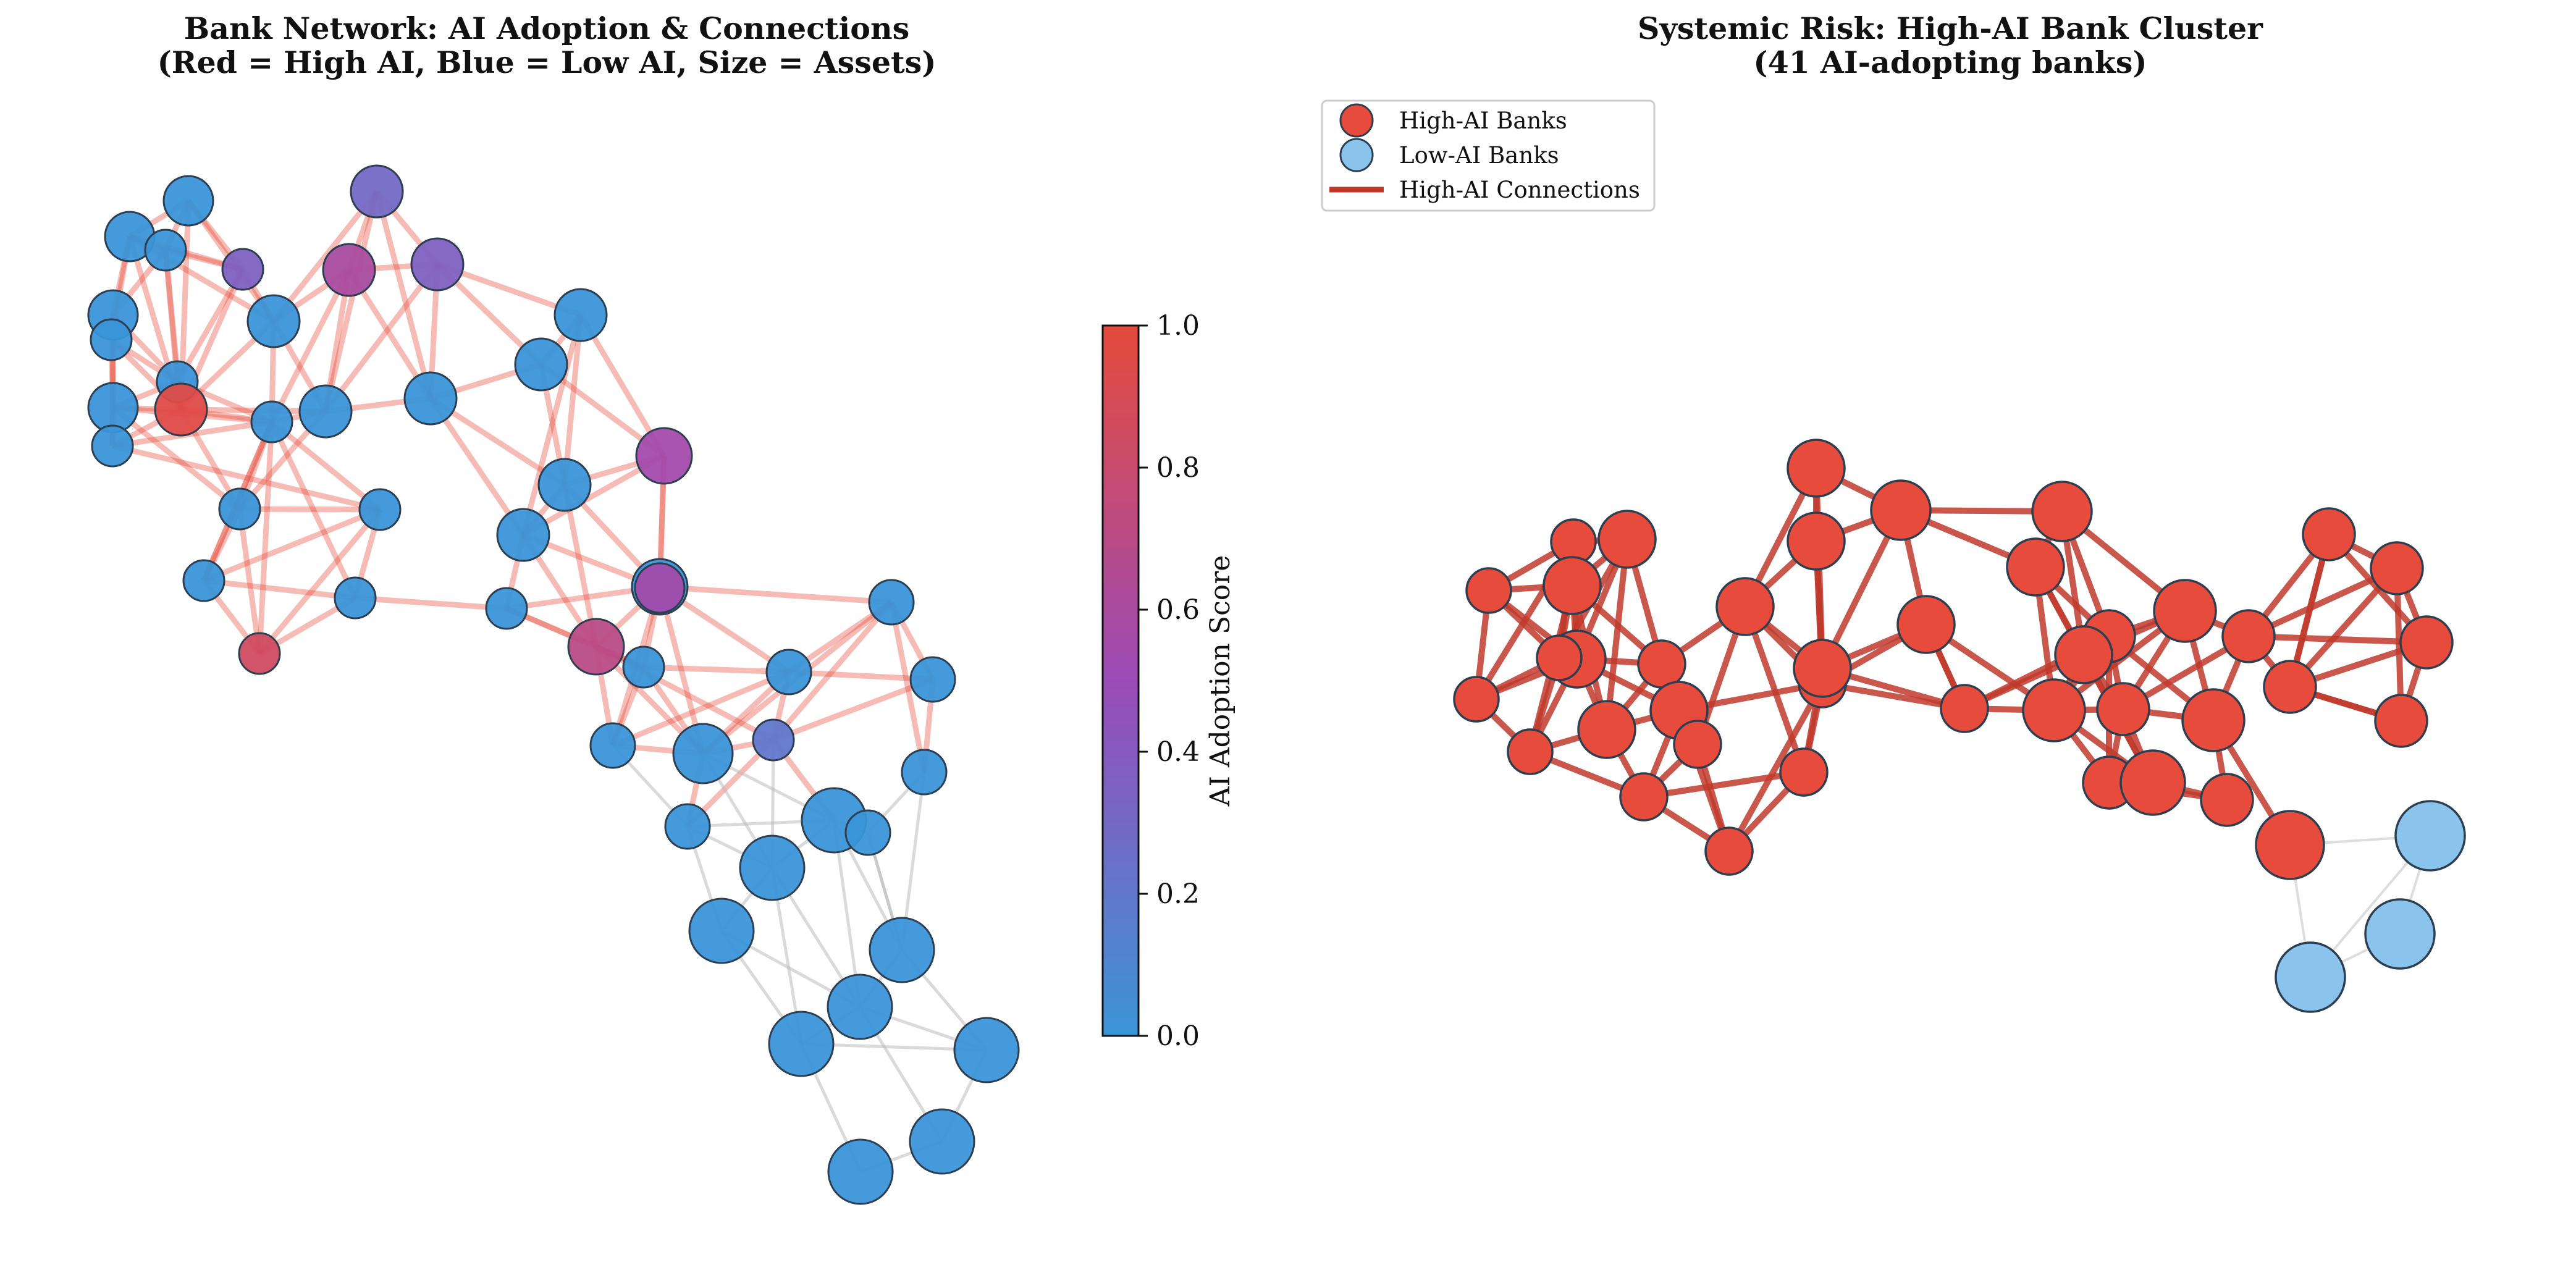  What do you see at coordinates (1178, 1036) in the screenshot?
I see `colorbar-tick-label: 0.0` at bounding box center [1178, 1036].